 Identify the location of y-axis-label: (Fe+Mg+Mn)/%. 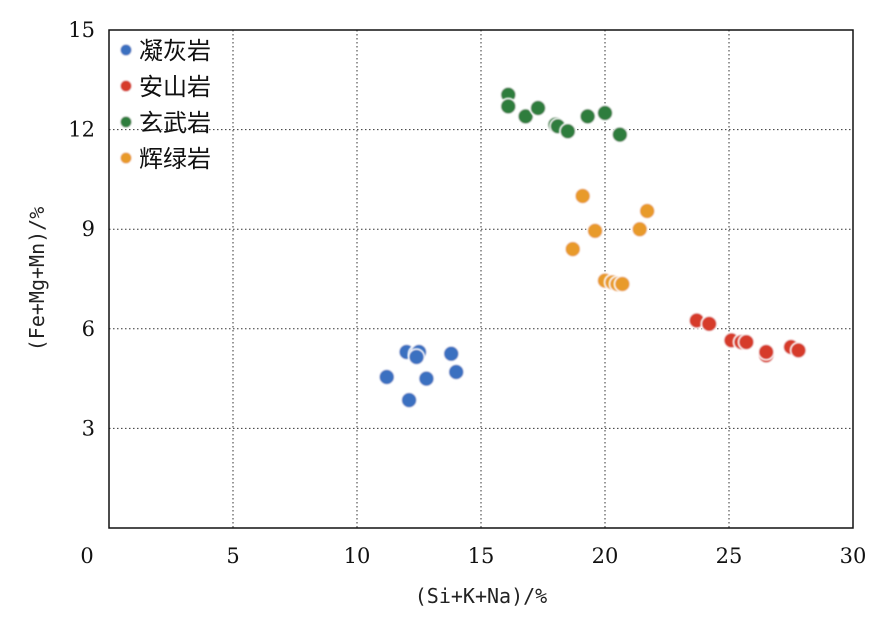
(37, 279).